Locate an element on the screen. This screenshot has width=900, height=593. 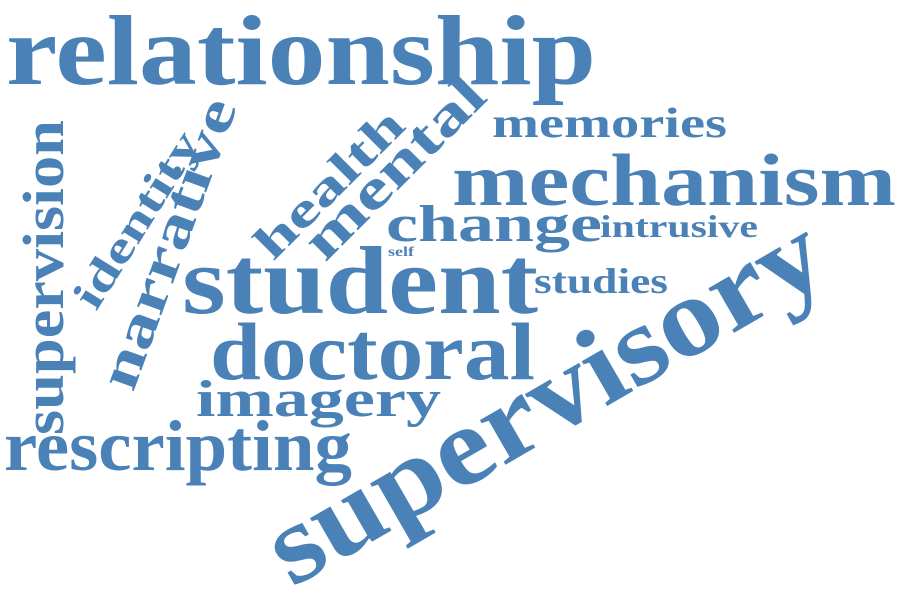
word-studies: studies is located at coordinates (601, 281).